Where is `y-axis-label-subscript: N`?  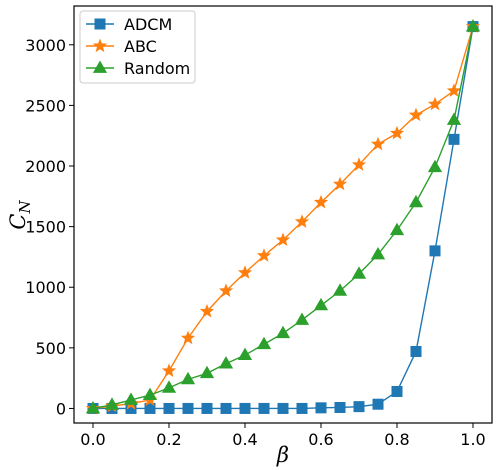 y-axis-label-subscript: N is located at coordinates (25, 207).